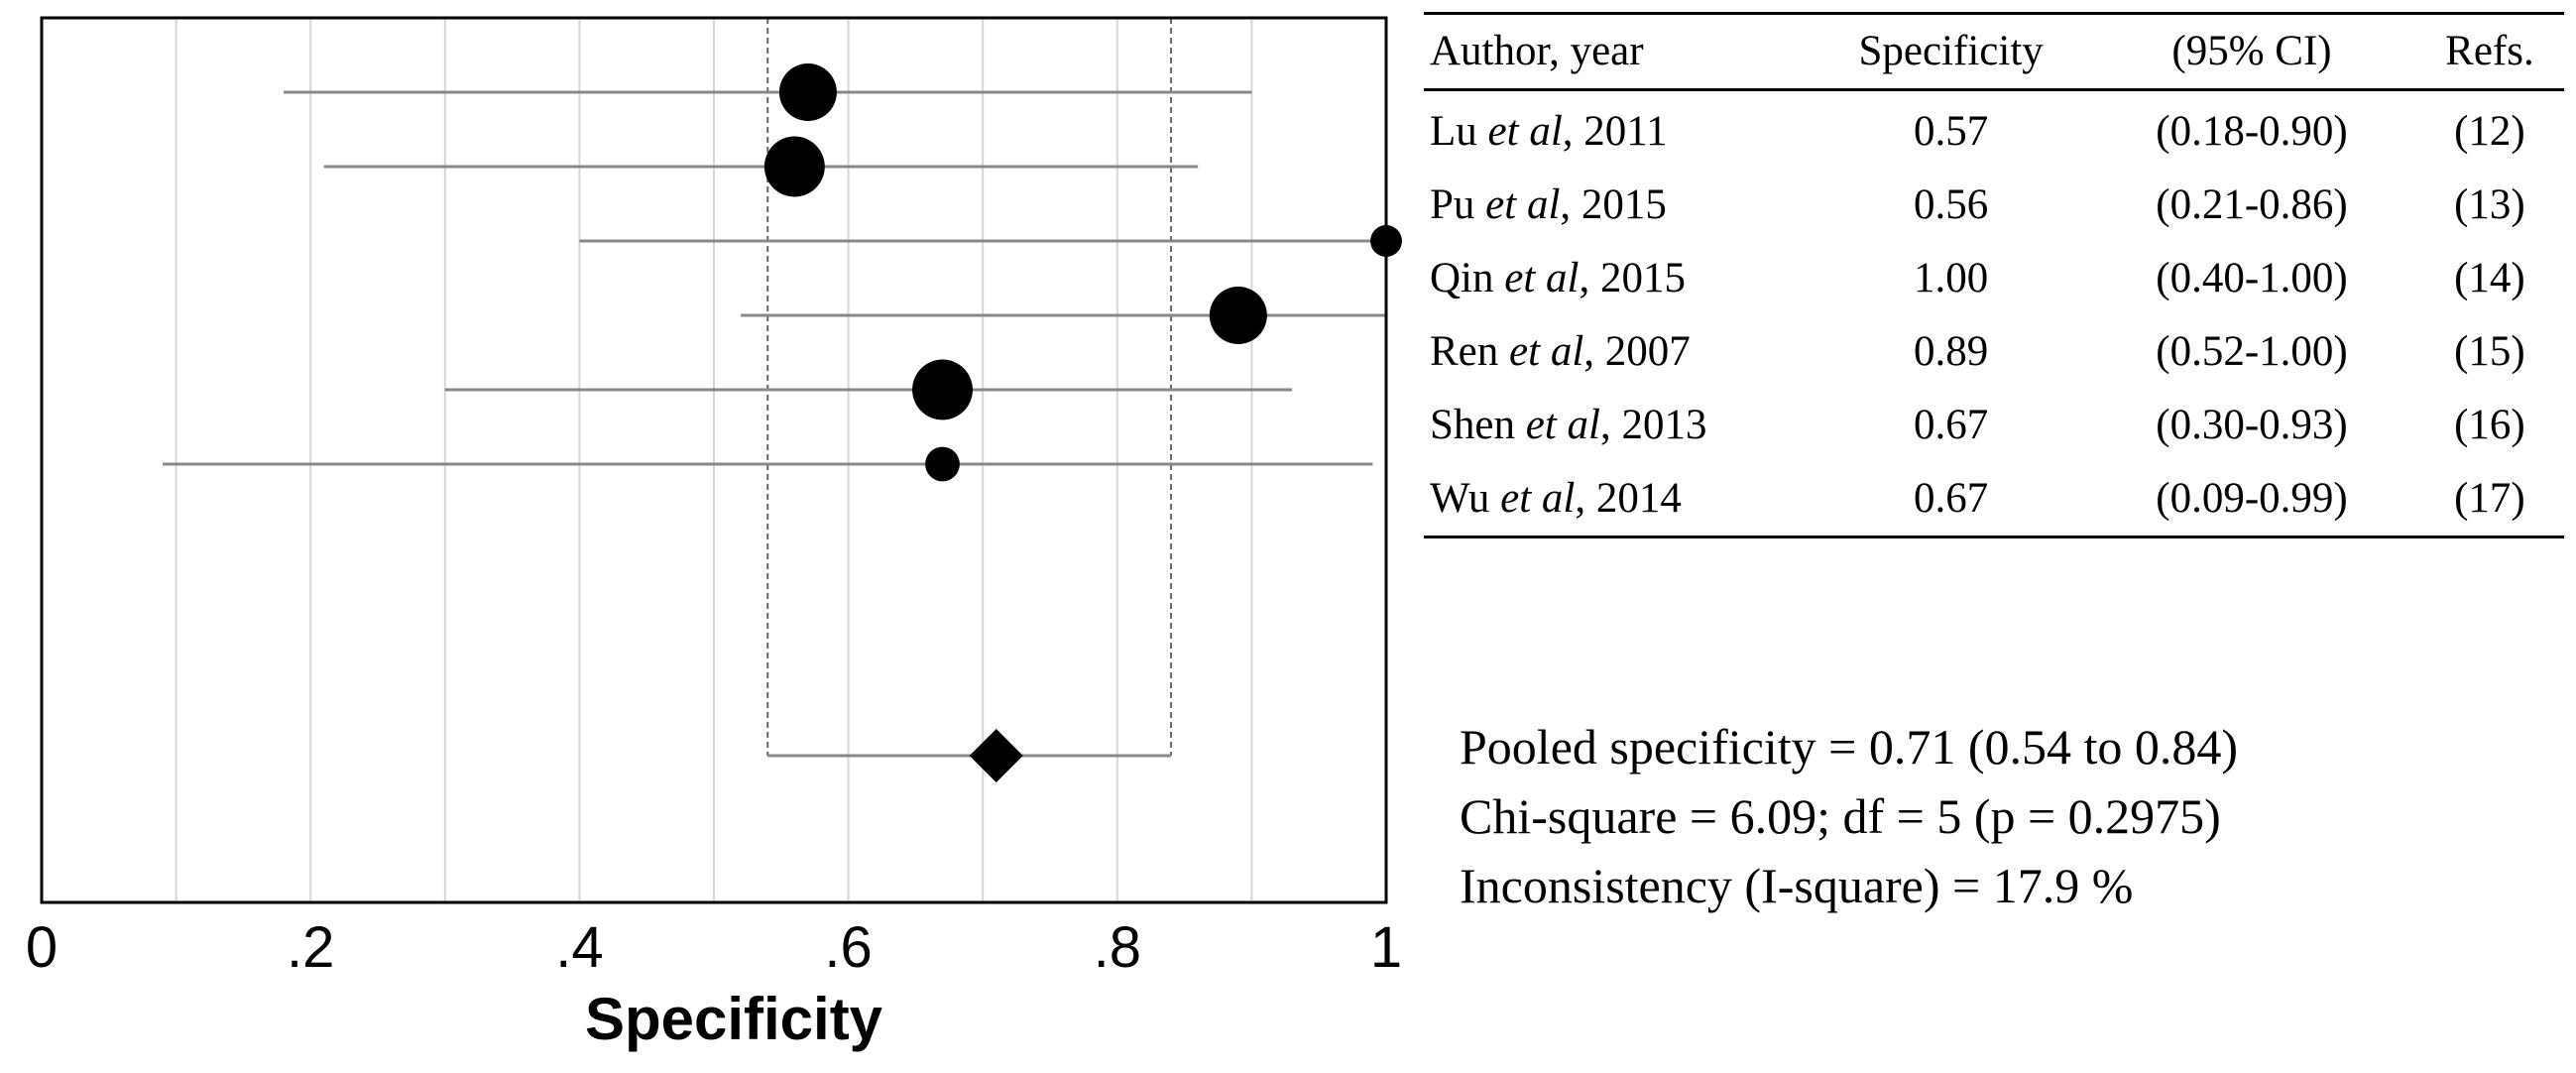  I want to click on author-name: Lu, so click(1453, 131).